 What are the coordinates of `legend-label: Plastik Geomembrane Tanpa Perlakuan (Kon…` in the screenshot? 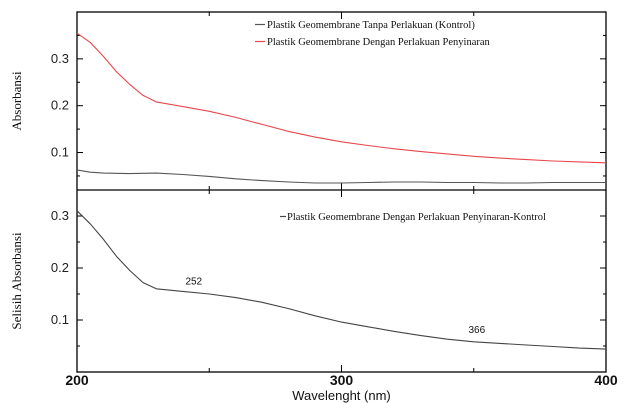 It's located at (371, 25).